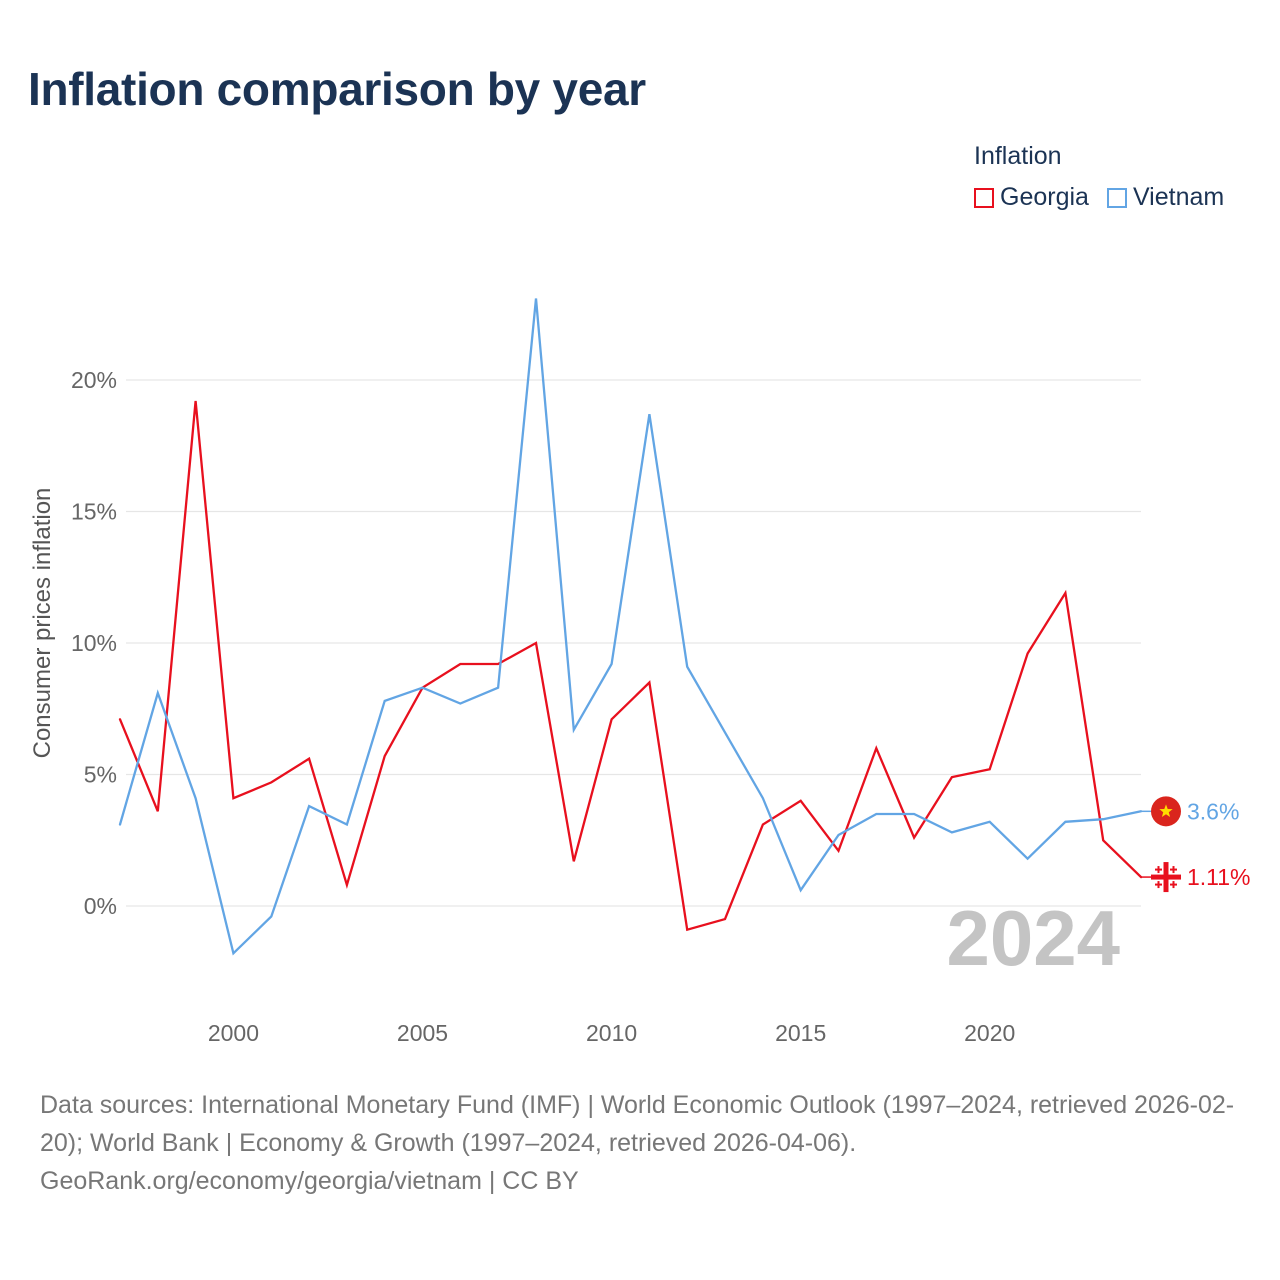 Image resolution: width=1280 pixels, height=1280 pixels. What do you see at coordinates (989, 1033) in the screenshot?
I see `x-tick-label: 2020` at bounding box center [989, 1033].